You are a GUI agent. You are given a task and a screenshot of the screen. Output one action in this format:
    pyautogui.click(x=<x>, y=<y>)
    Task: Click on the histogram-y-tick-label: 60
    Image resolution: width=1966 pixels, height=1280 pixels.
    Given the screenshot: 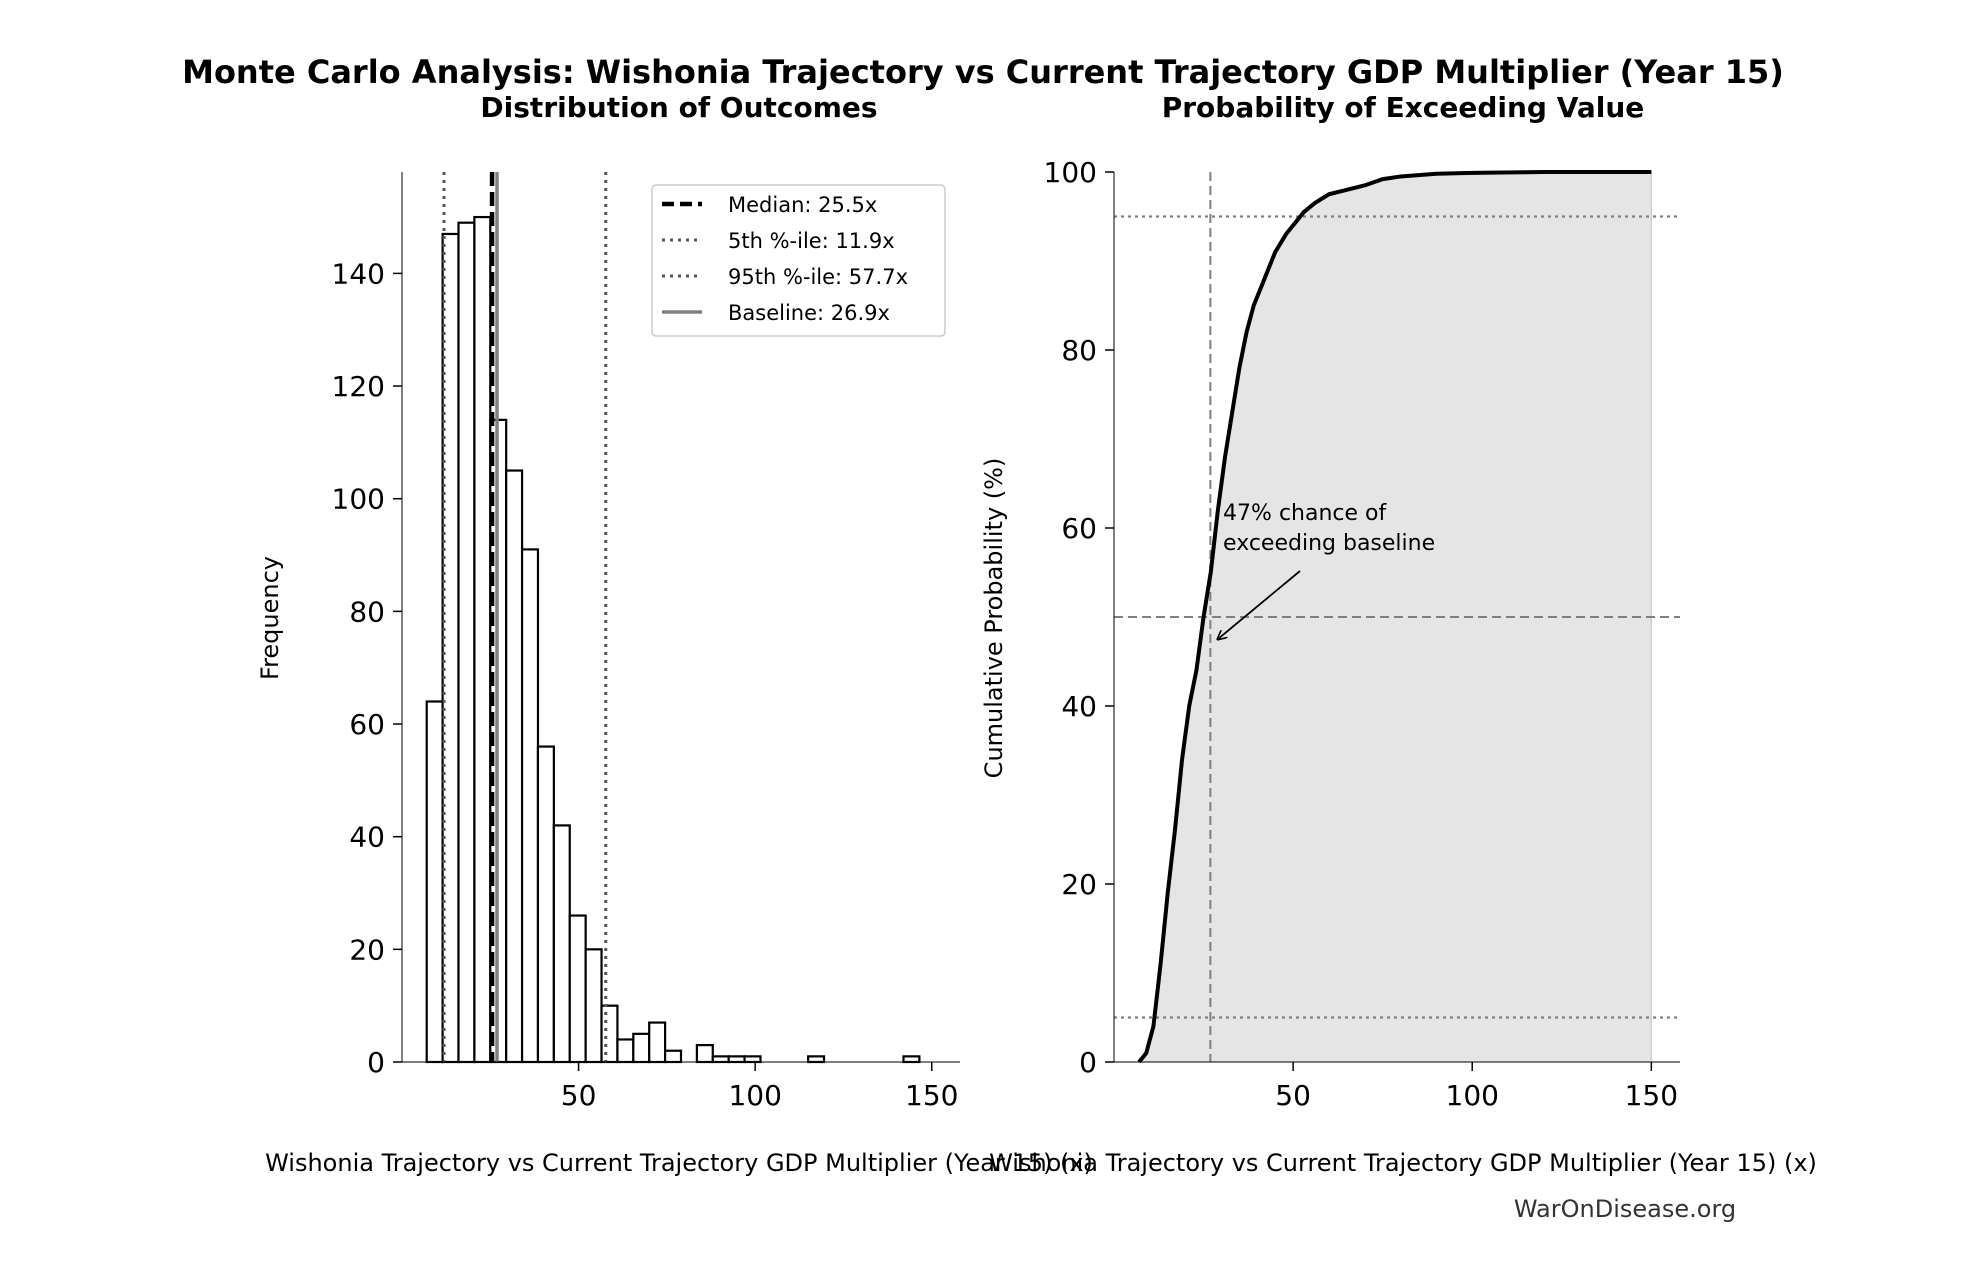 What is the action you would take?
    pyautogui.click(x=367, y=724)
    